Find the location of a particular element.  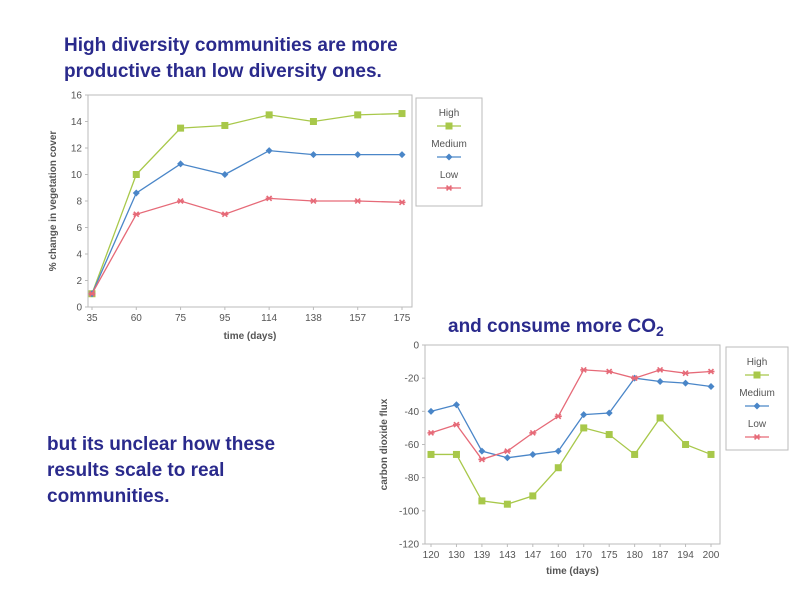

chart-1-ytick-label: 0 is located at coordinates (79, 308).